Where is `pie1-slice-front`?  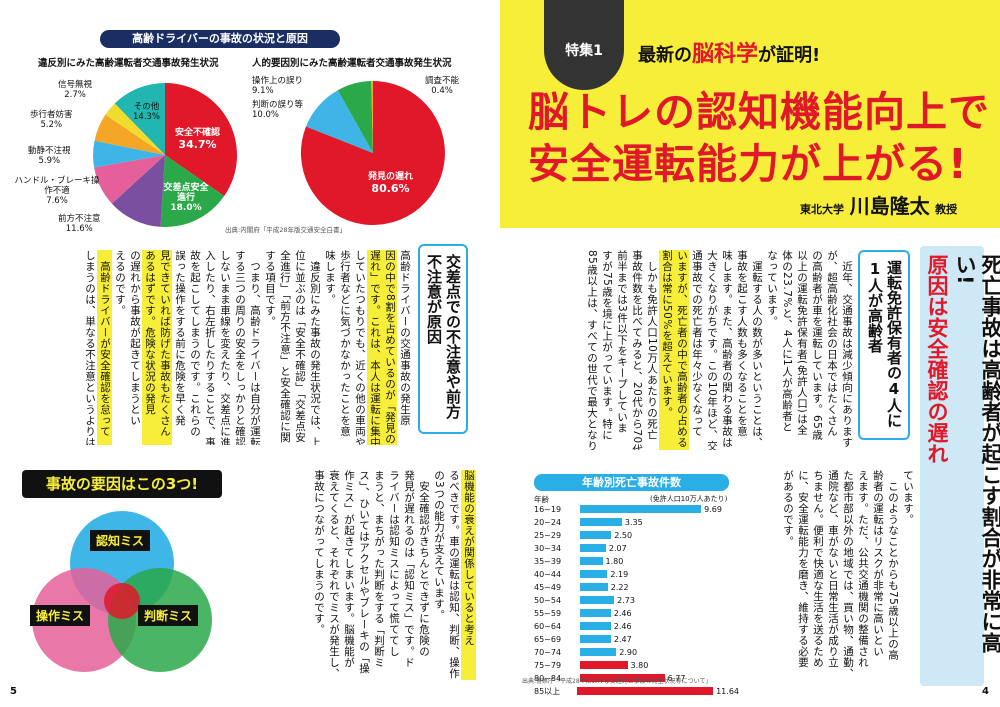
pie1-slice-front is located at coordinates (138, 191).